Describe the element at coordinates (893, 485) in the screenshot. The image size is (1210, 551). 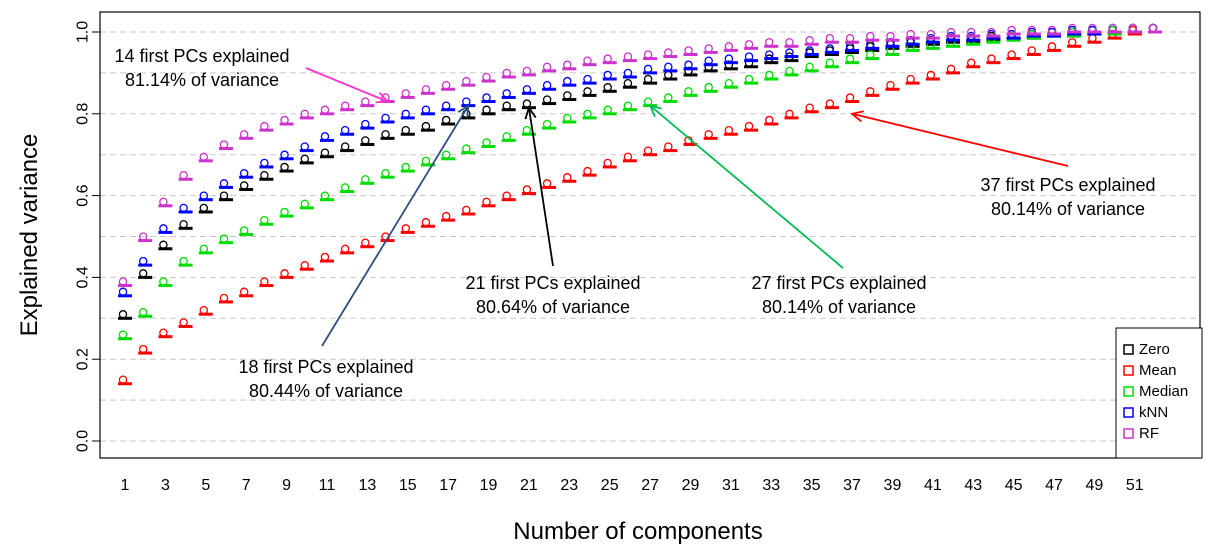
I see `x-tick-label: 39` at that location.